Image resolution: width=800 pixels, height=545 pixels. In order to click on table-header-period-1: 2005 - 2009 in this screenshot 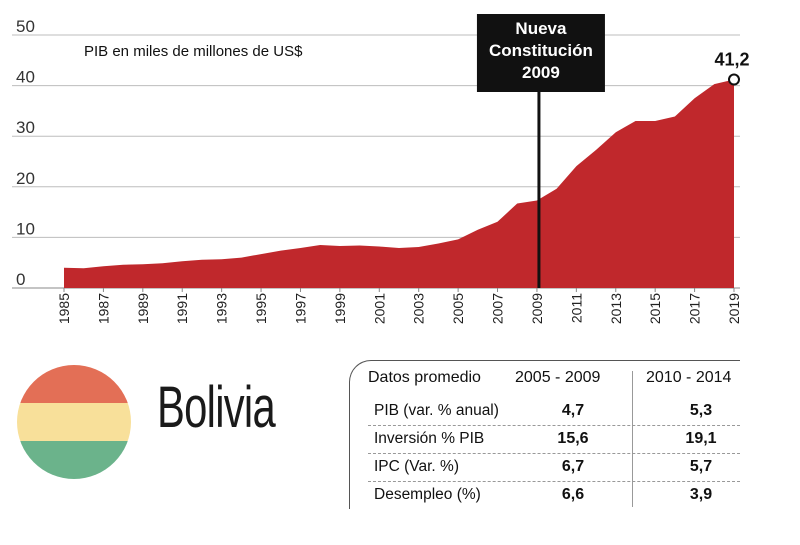, I will do `click(558, 377)`.